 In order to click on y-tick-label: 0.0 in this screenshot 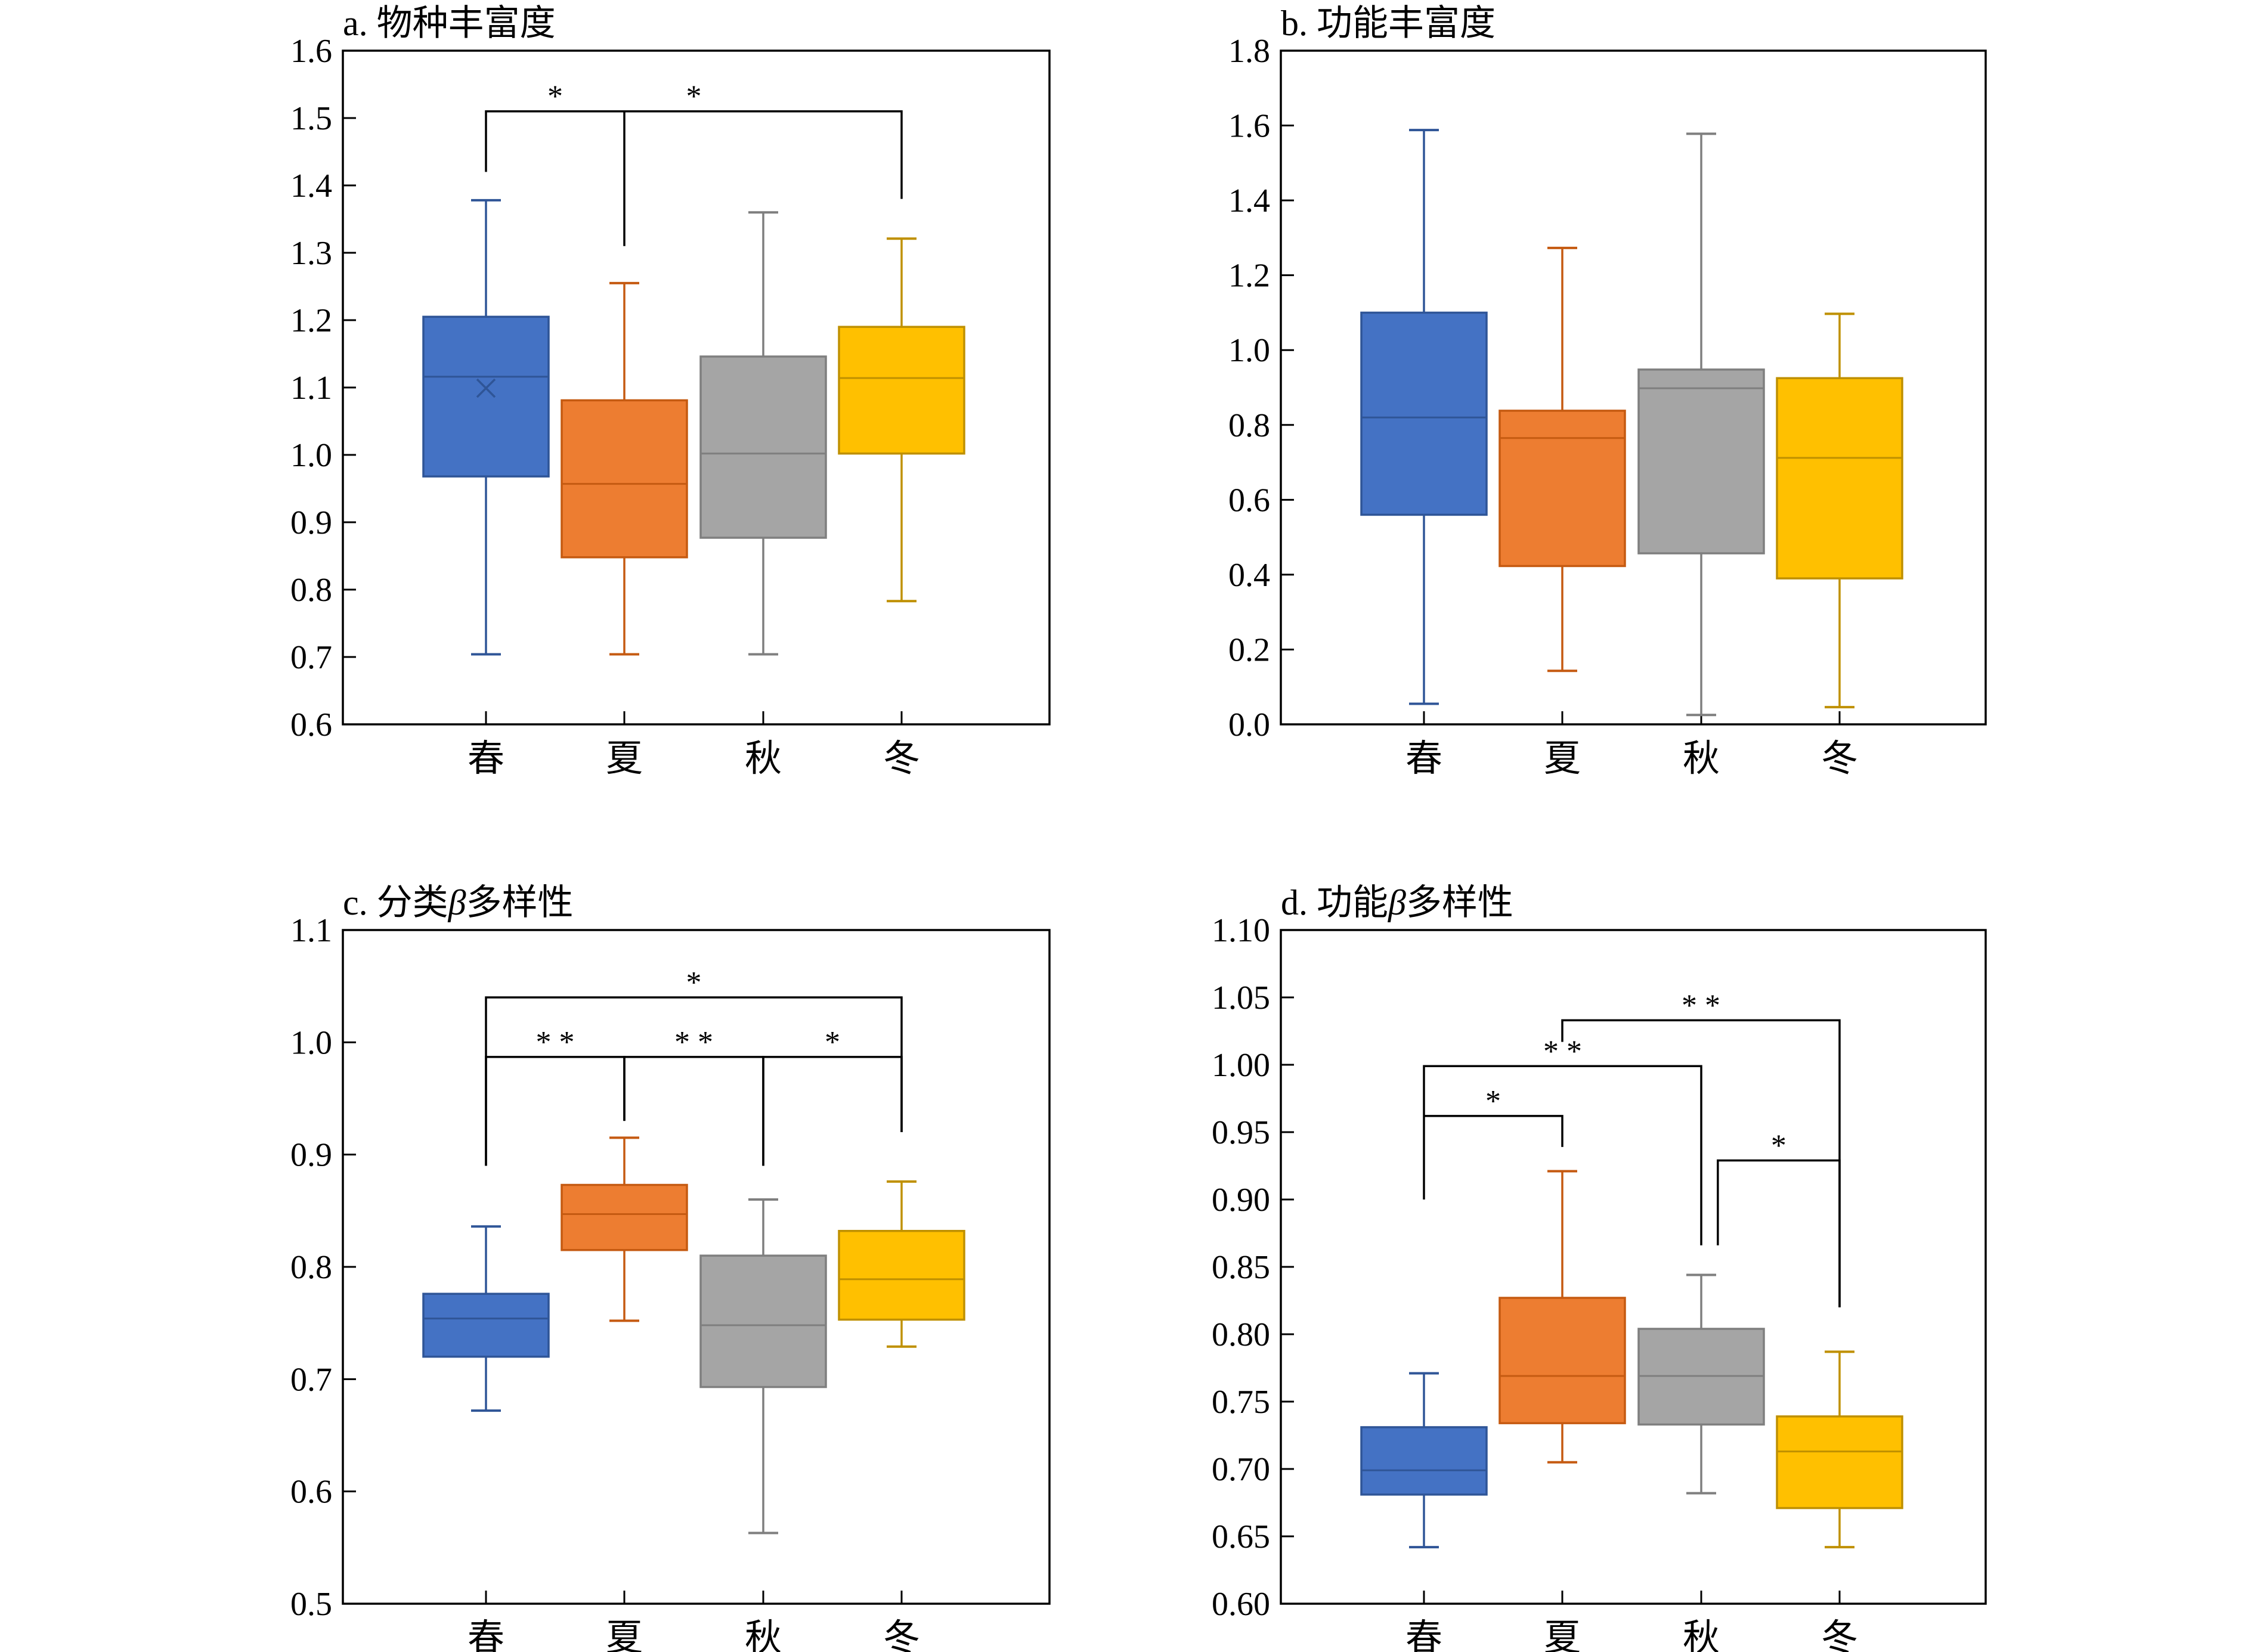, I will do `click(1249, 724)`.